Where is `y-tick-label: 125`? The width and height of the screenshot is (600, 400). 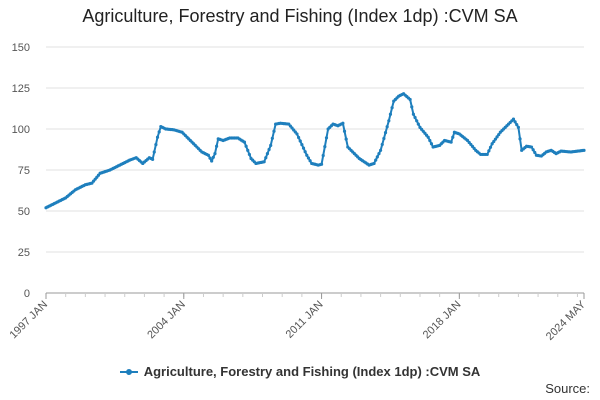
y-tick-label: 125 is located at coordinates (21, 89).